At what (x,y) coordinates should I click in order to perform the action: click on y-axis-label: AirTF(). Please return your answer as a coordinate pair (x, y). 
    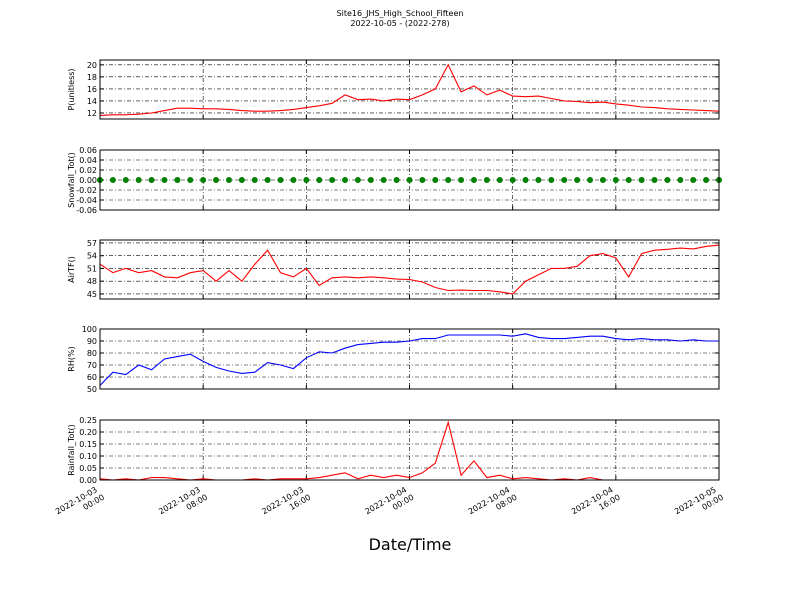
    Looking at the image, I should click on (71, 269).